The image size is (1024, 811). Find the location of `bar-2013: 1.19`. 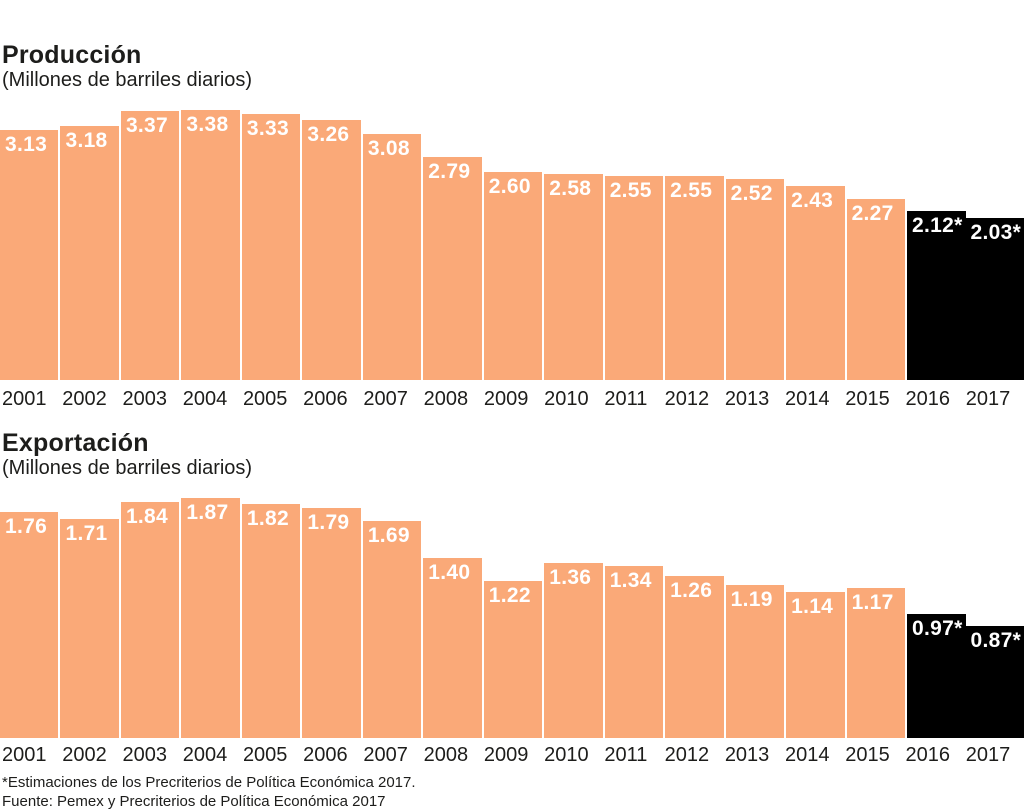

bar-2013: 1.19 is located at coordinates (756, 661).